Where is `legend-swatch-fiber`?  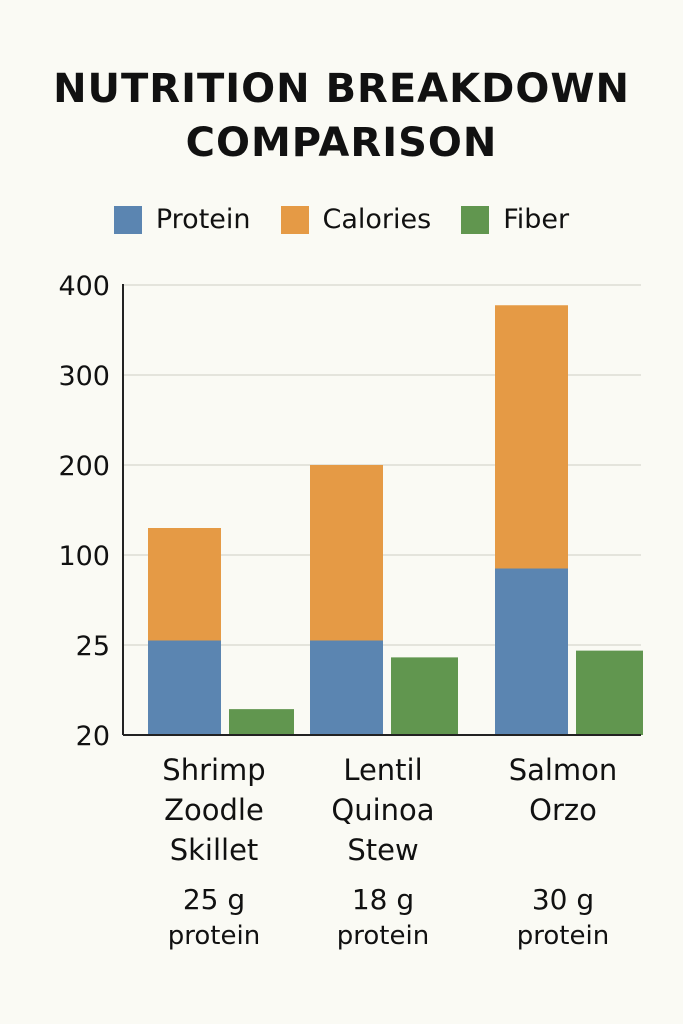 legend-swatch-fiber is located at coordinates (475, 219).